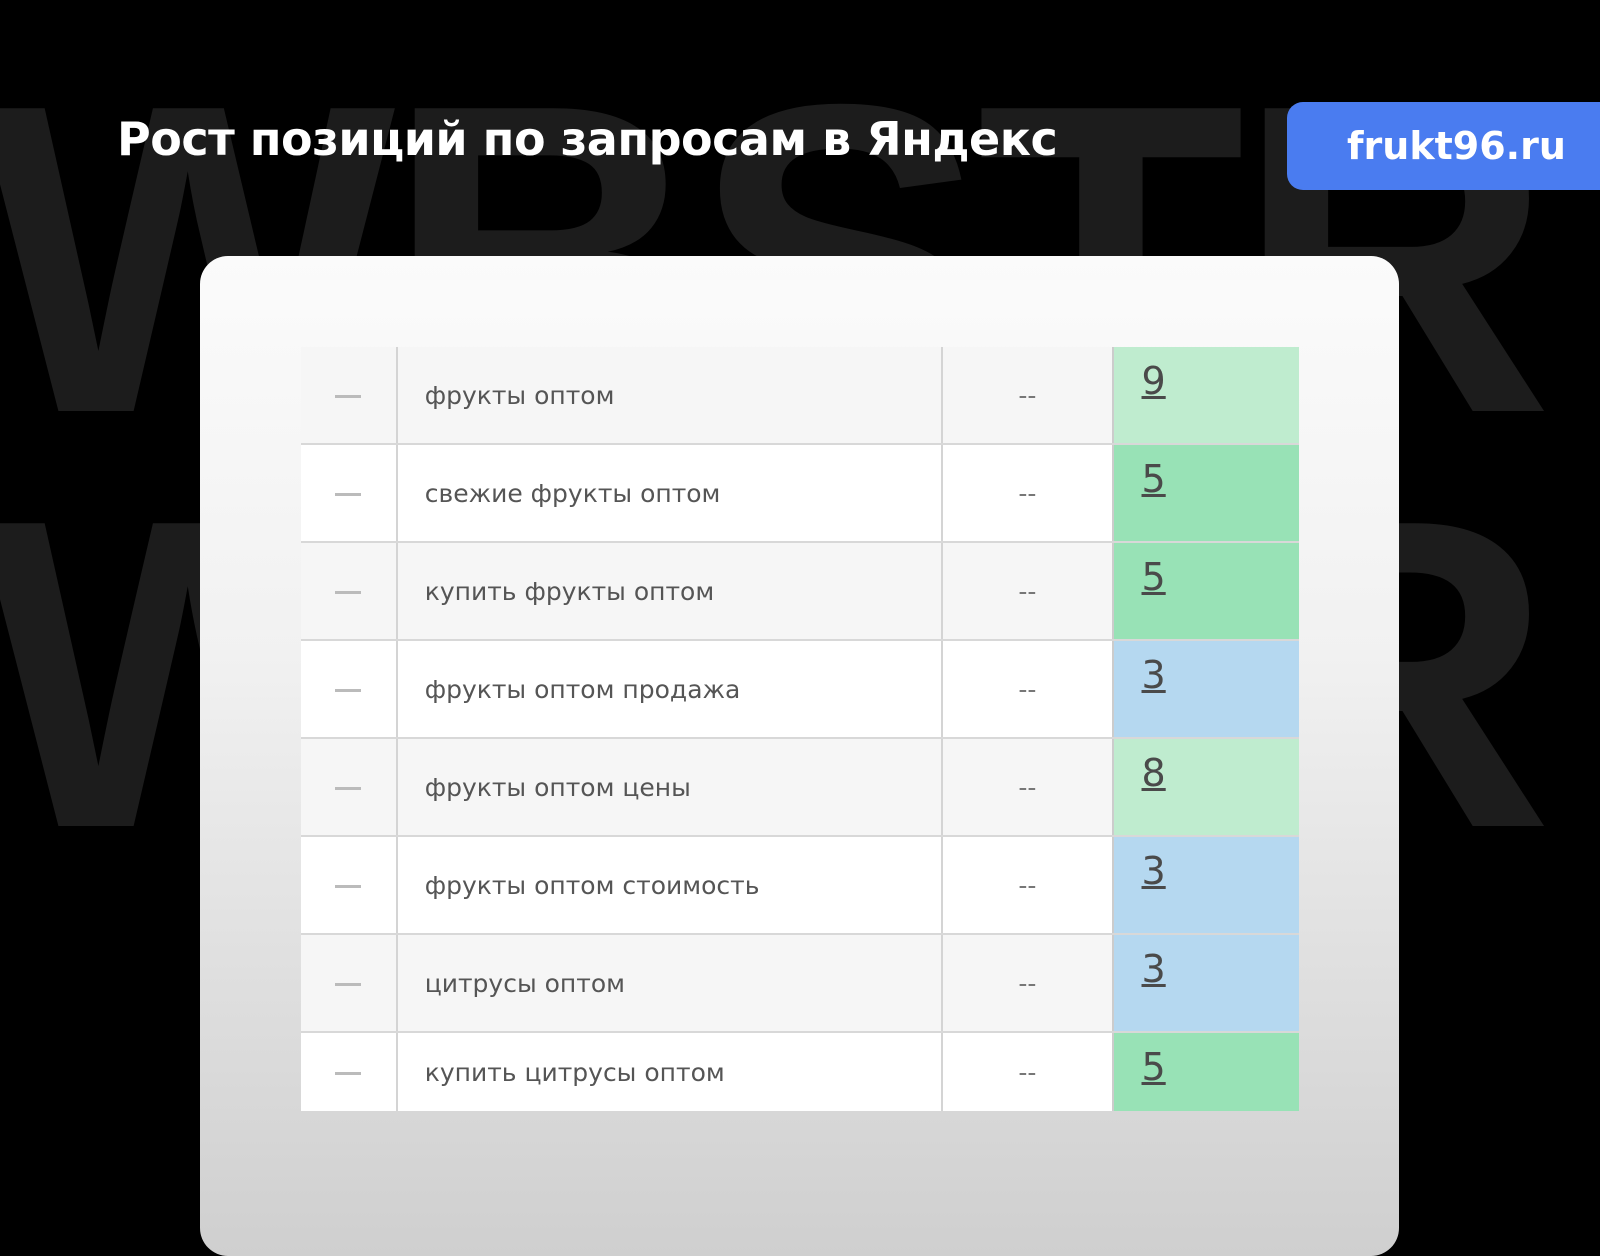 Image resolution: width=1600 pixels, height=1256 pixels. What do you see at coordinates (1205, 396) in the screenshot?
I see `position-link: 9` at bounding box center [1205, 396].